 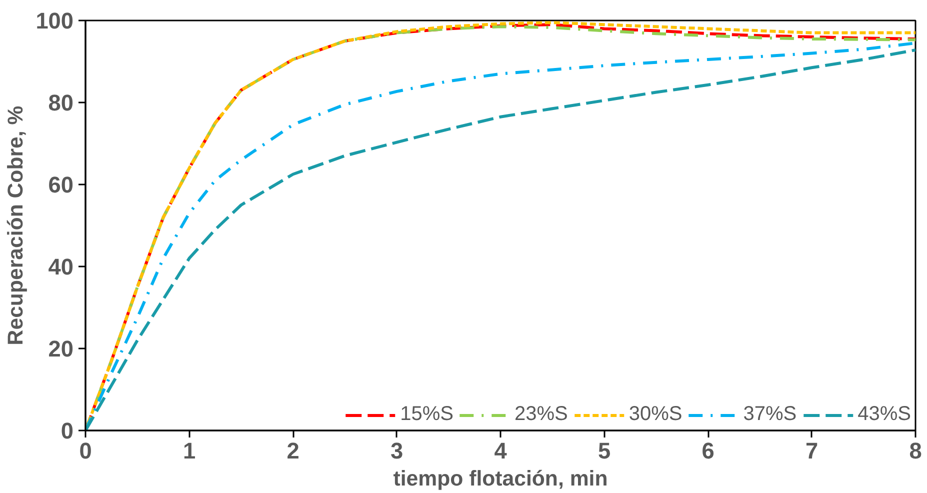 What do you see at coordinates (915, 451) in the screenshot?
I see `x-tick-label: 8` at bounding box center [915, 451].